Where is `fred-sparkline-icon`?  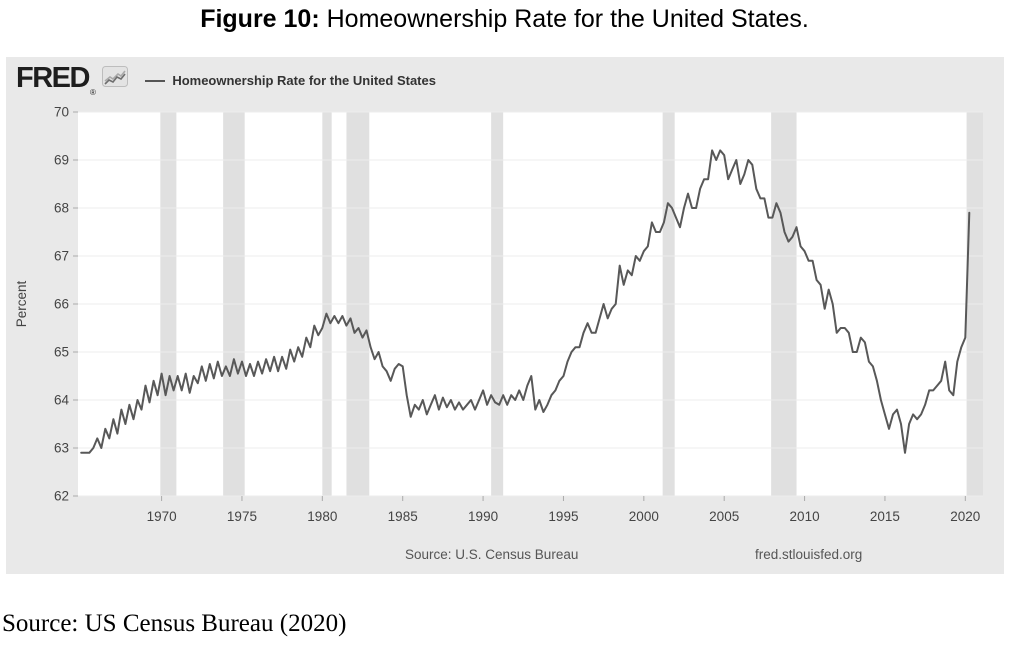 fred-sparkline-icon is located at coordinates (115, 76).